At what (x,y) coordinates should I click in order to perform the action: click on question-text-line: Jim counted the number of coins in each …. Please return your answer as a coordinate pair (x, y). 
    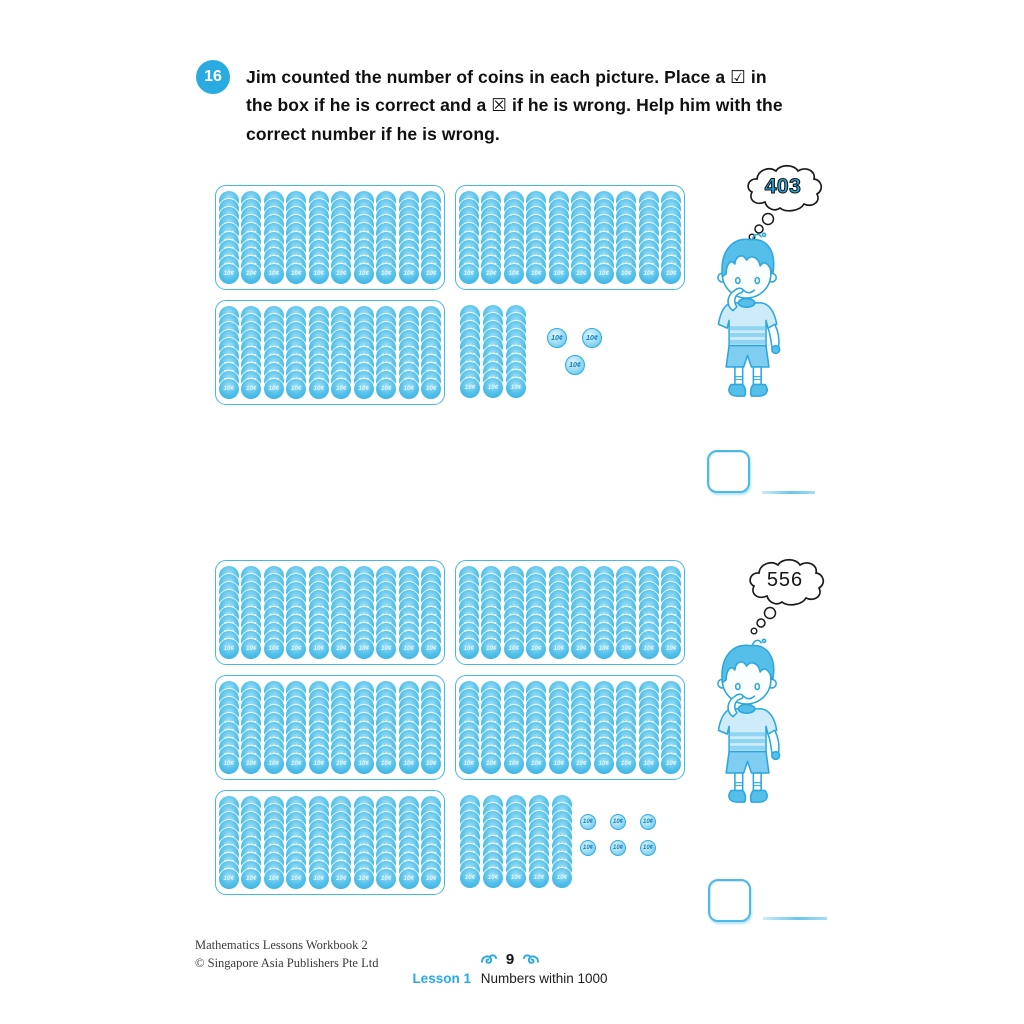
    Looking at the image, I should click on (506, 77).